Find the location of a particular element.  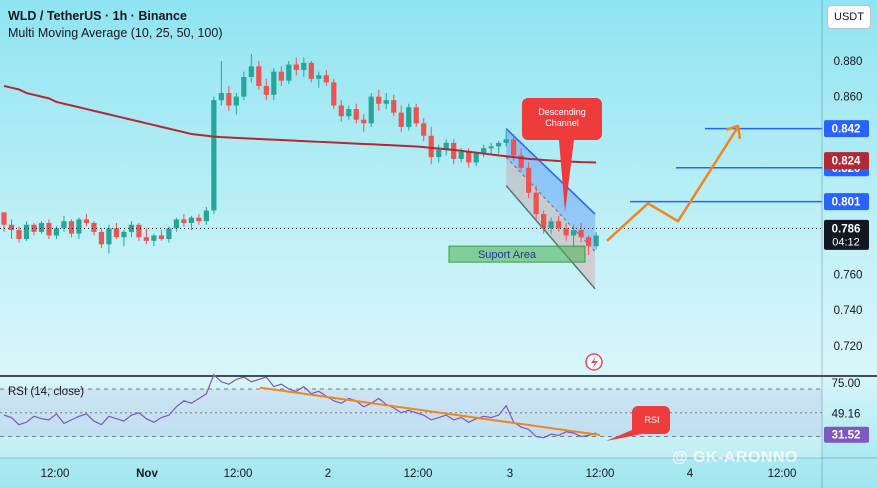

callout-text-line: Channel is located at coordinates (562, 123).